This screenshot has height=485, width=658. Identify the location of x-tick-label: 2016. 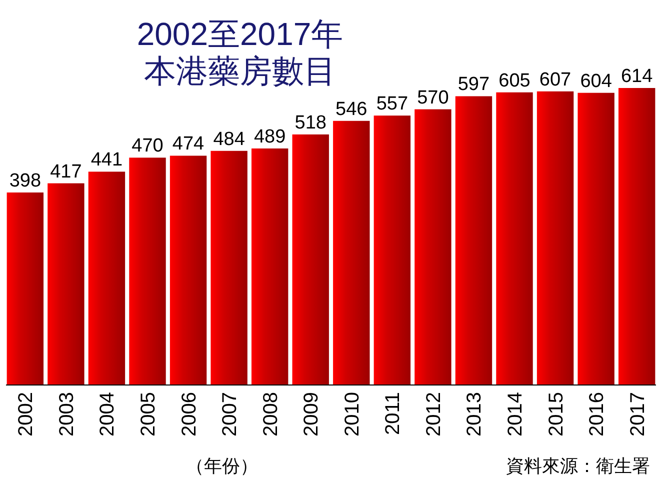
(597, 414).